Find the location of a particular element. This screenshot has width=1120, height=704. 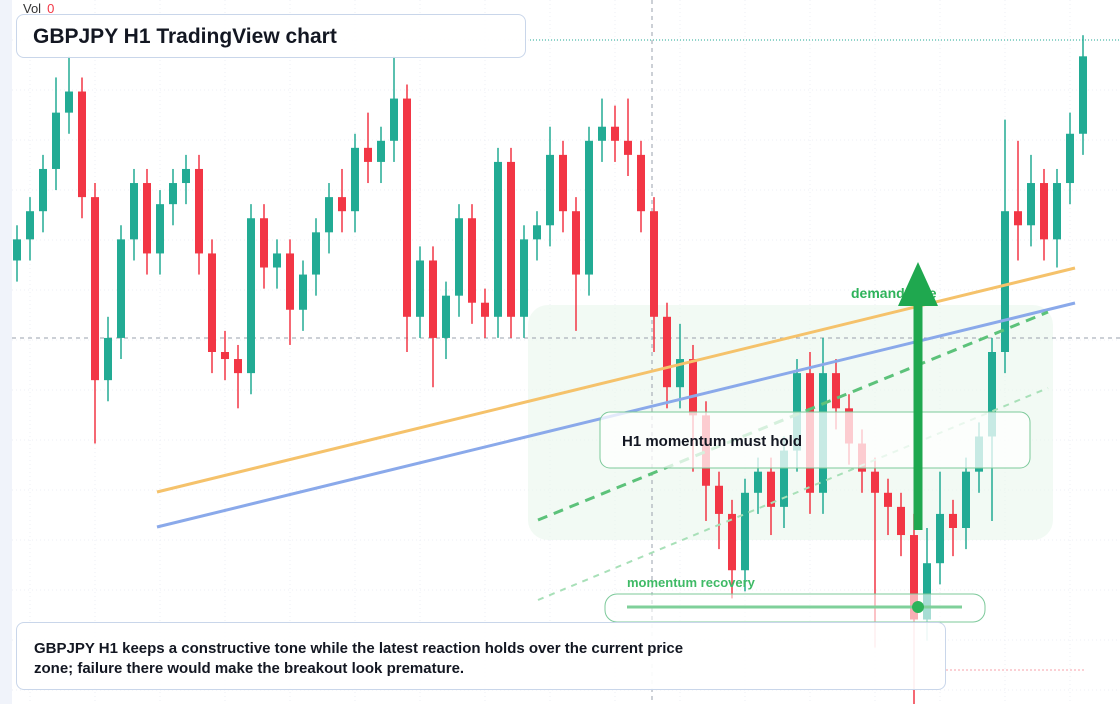

title-box: GBPJPY H1 TradingView chart is located at coordinates (271, 36).